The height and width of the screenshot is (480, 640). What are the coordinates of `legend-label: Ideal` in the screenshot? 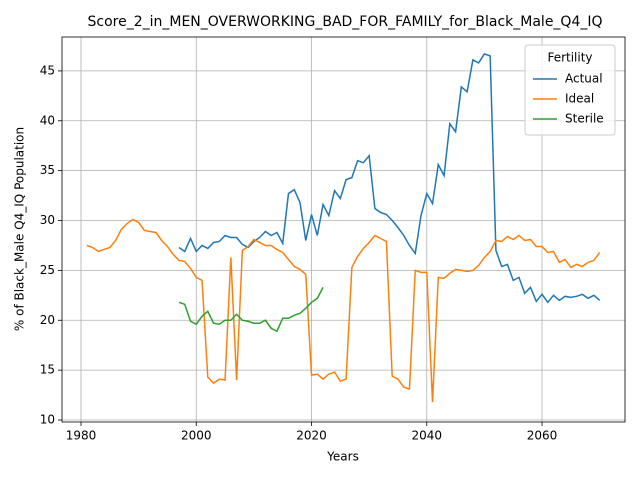 It's located at (579, 99).